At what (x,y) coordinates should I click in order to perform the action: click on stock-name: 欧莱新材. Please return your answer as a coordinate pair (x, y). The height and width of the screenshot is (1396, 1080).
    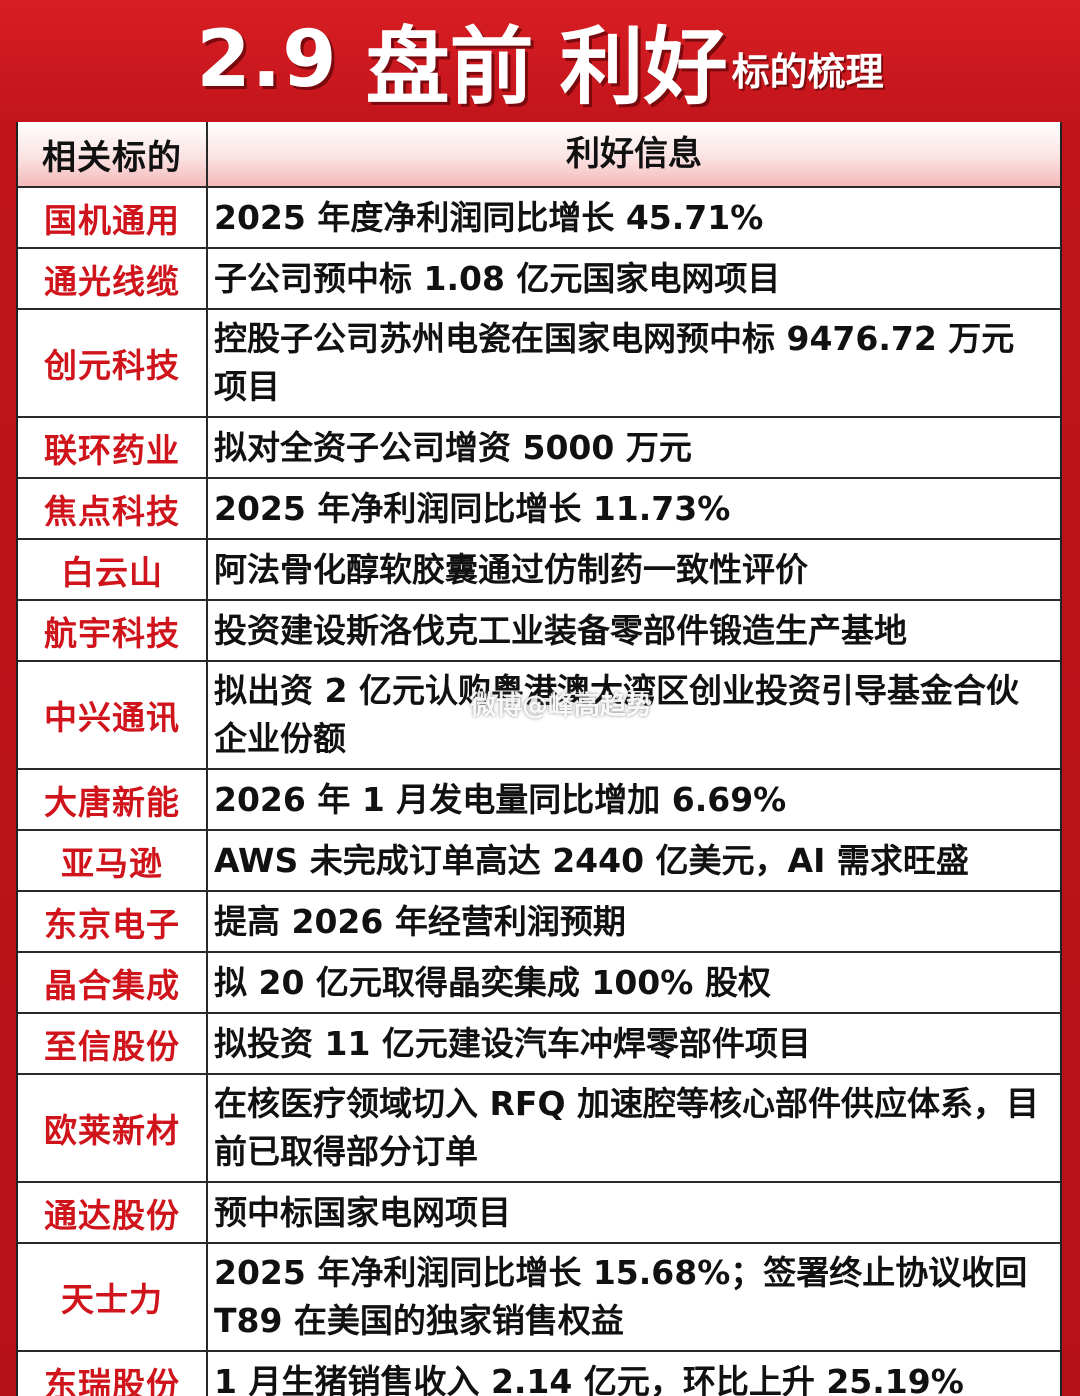
    Looking at the image, I should click on (113, 1128).